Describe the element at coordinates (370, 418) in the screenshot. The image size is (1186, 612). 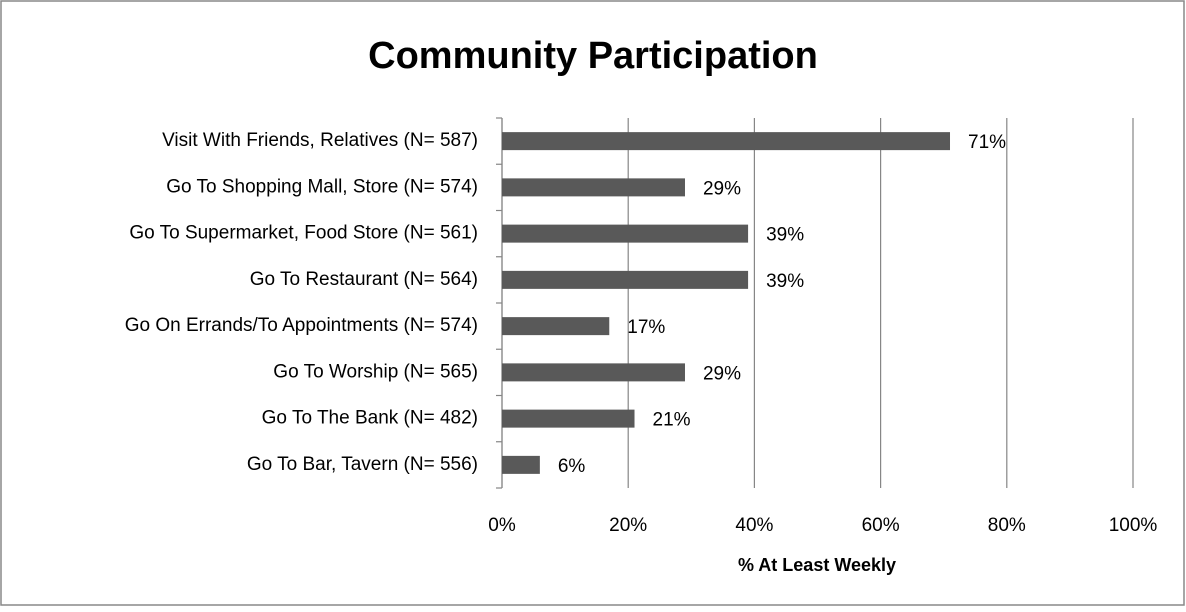
I see `y-tick-label: Go To The Bank (N= 482)` at that location.